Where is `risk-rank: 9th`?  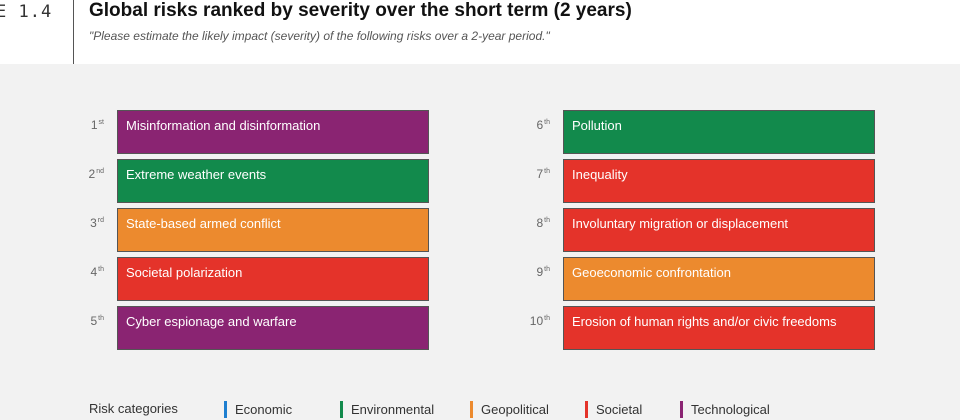 risk-rank: 9th is located at coordinates (530, 272).